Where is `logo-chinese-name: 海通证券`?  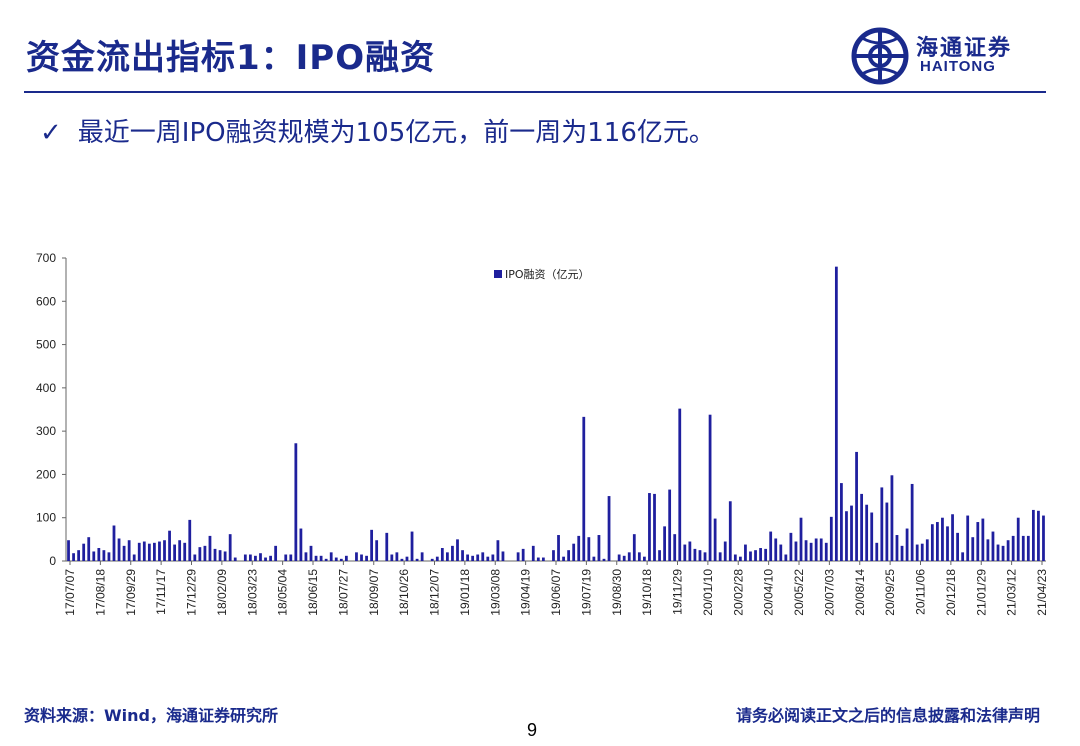
logo-chinese-name: 海通证券 is located at coordinates (964, 48).